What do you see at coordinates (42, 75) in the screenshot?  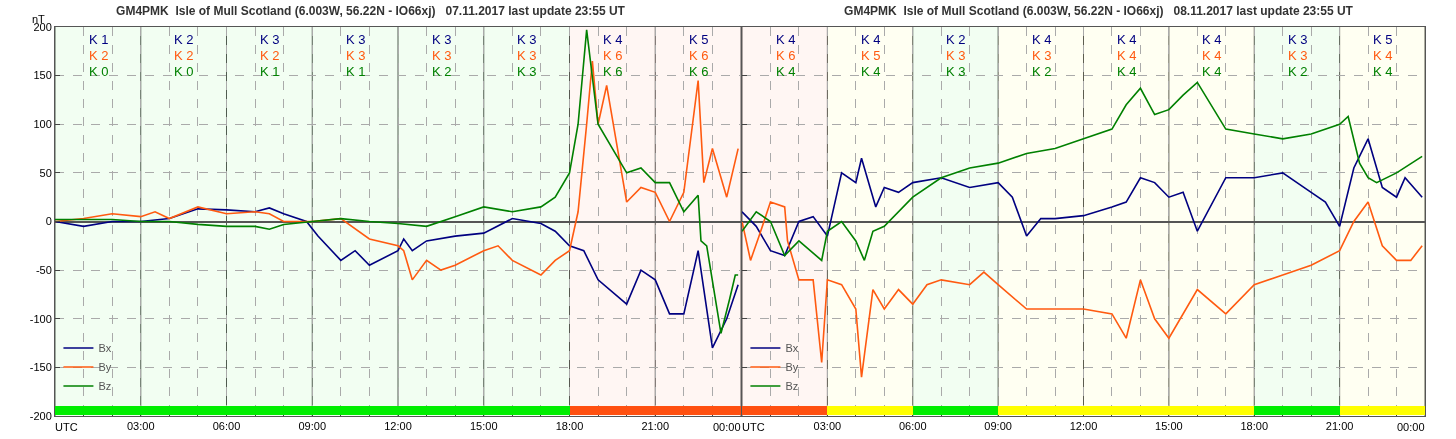 I see `y-tick-label: 150` at bounding box center [42, 75].